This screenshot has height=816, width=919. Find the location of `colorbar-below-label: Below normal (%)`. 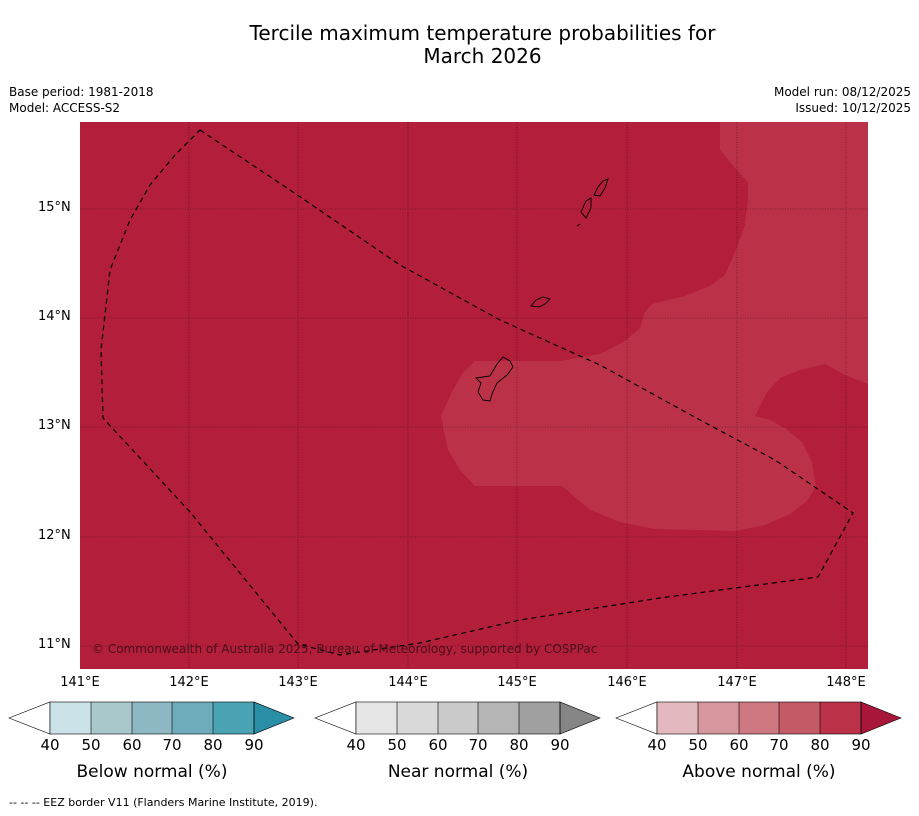

colorbar-below-label: Below normal (%) is located at coordinates (152, 772).